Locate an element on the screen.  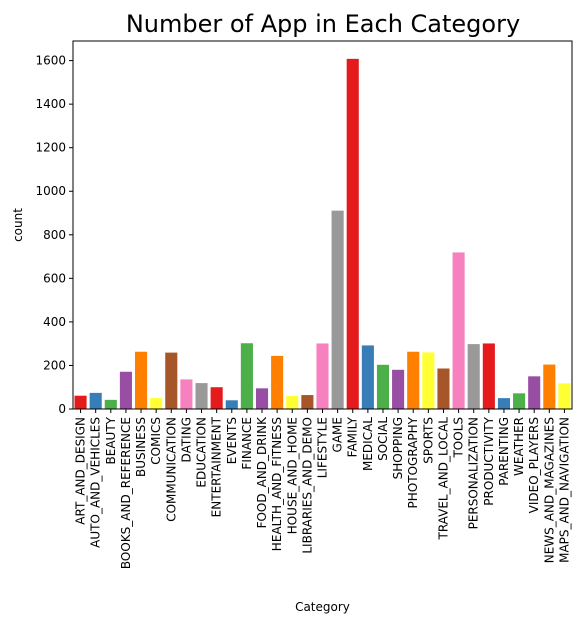
bar-dating is located at coordinates (186, 394).